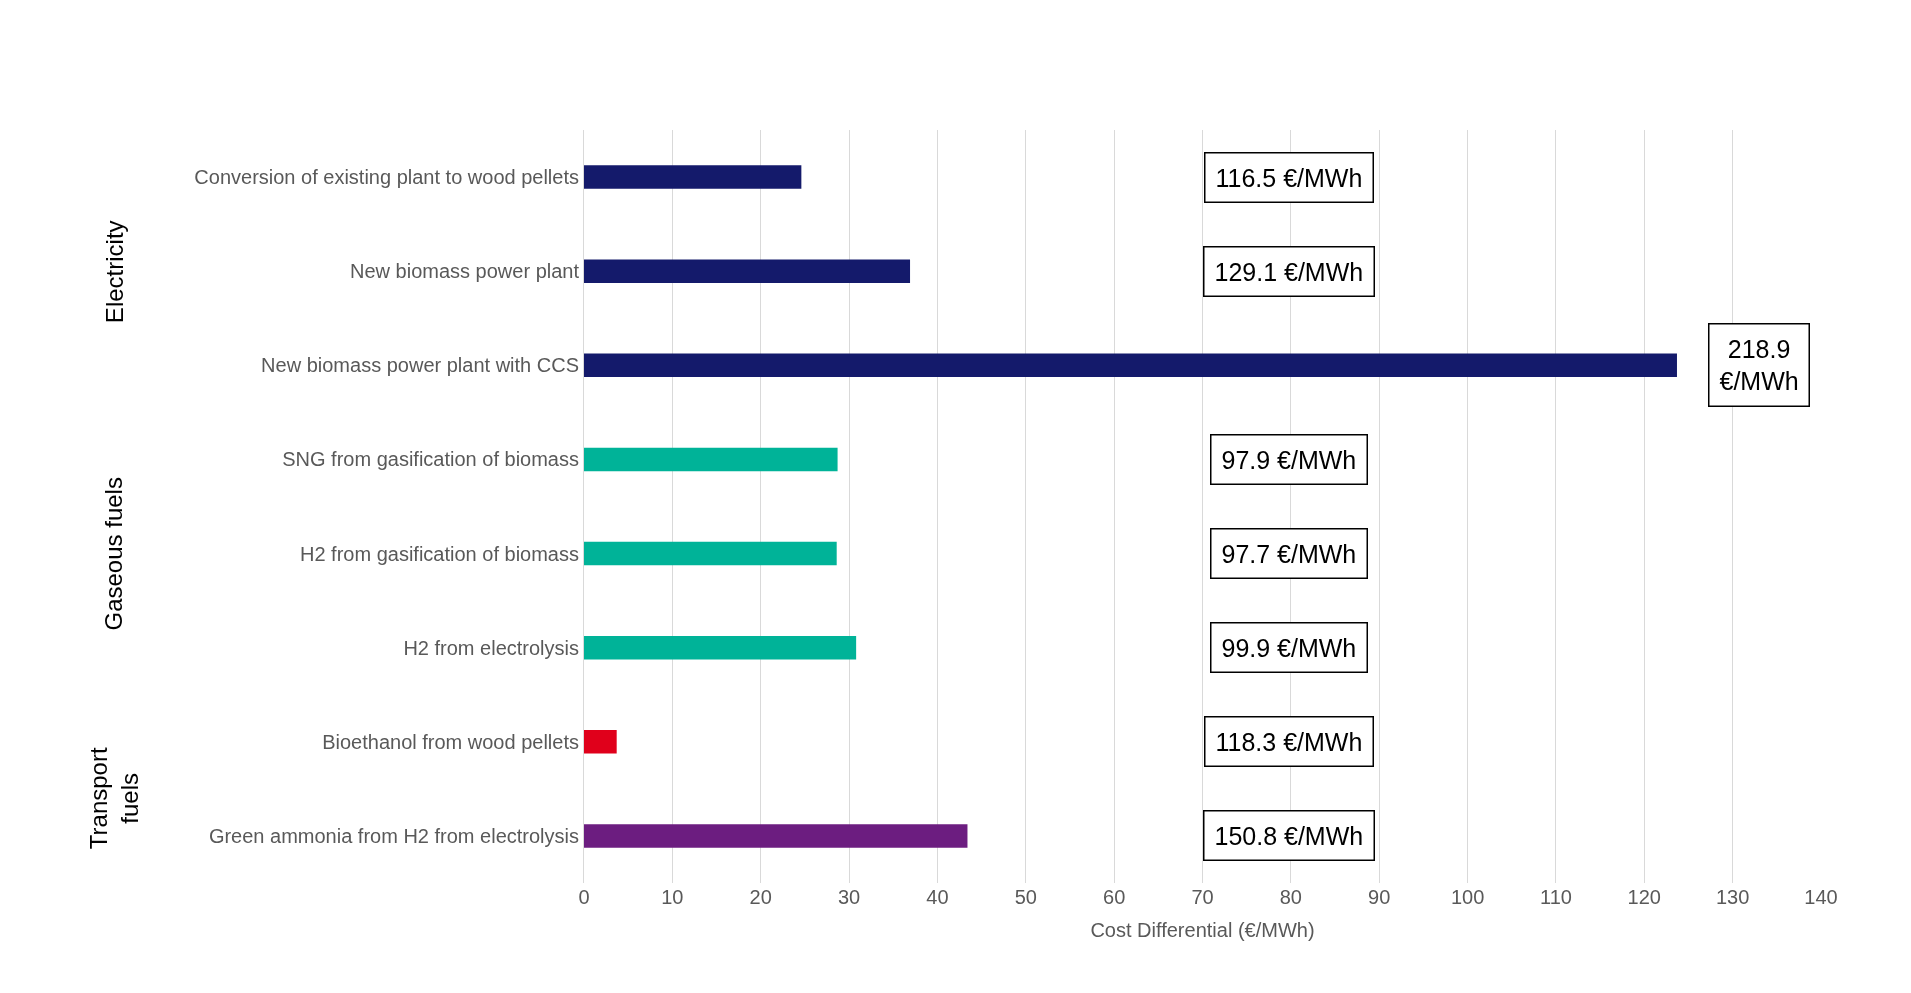  I want to click on x-tick-label: 70, so click(1202, 897).